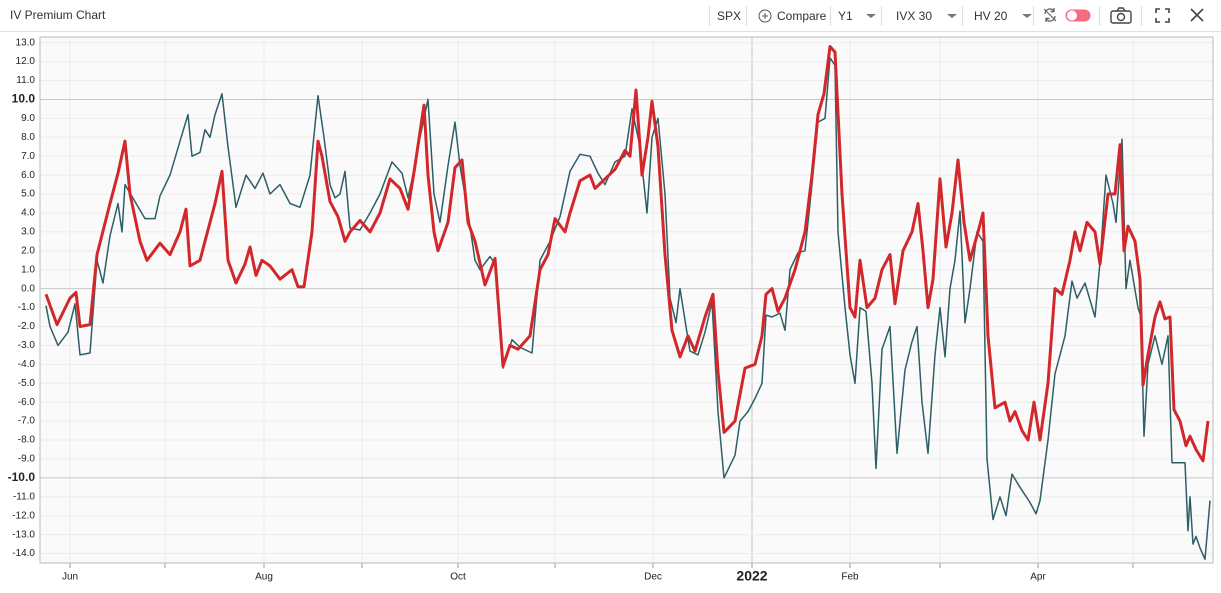 The image size is (1221, 593). I want to click on plus-icon, so click(765, 15).